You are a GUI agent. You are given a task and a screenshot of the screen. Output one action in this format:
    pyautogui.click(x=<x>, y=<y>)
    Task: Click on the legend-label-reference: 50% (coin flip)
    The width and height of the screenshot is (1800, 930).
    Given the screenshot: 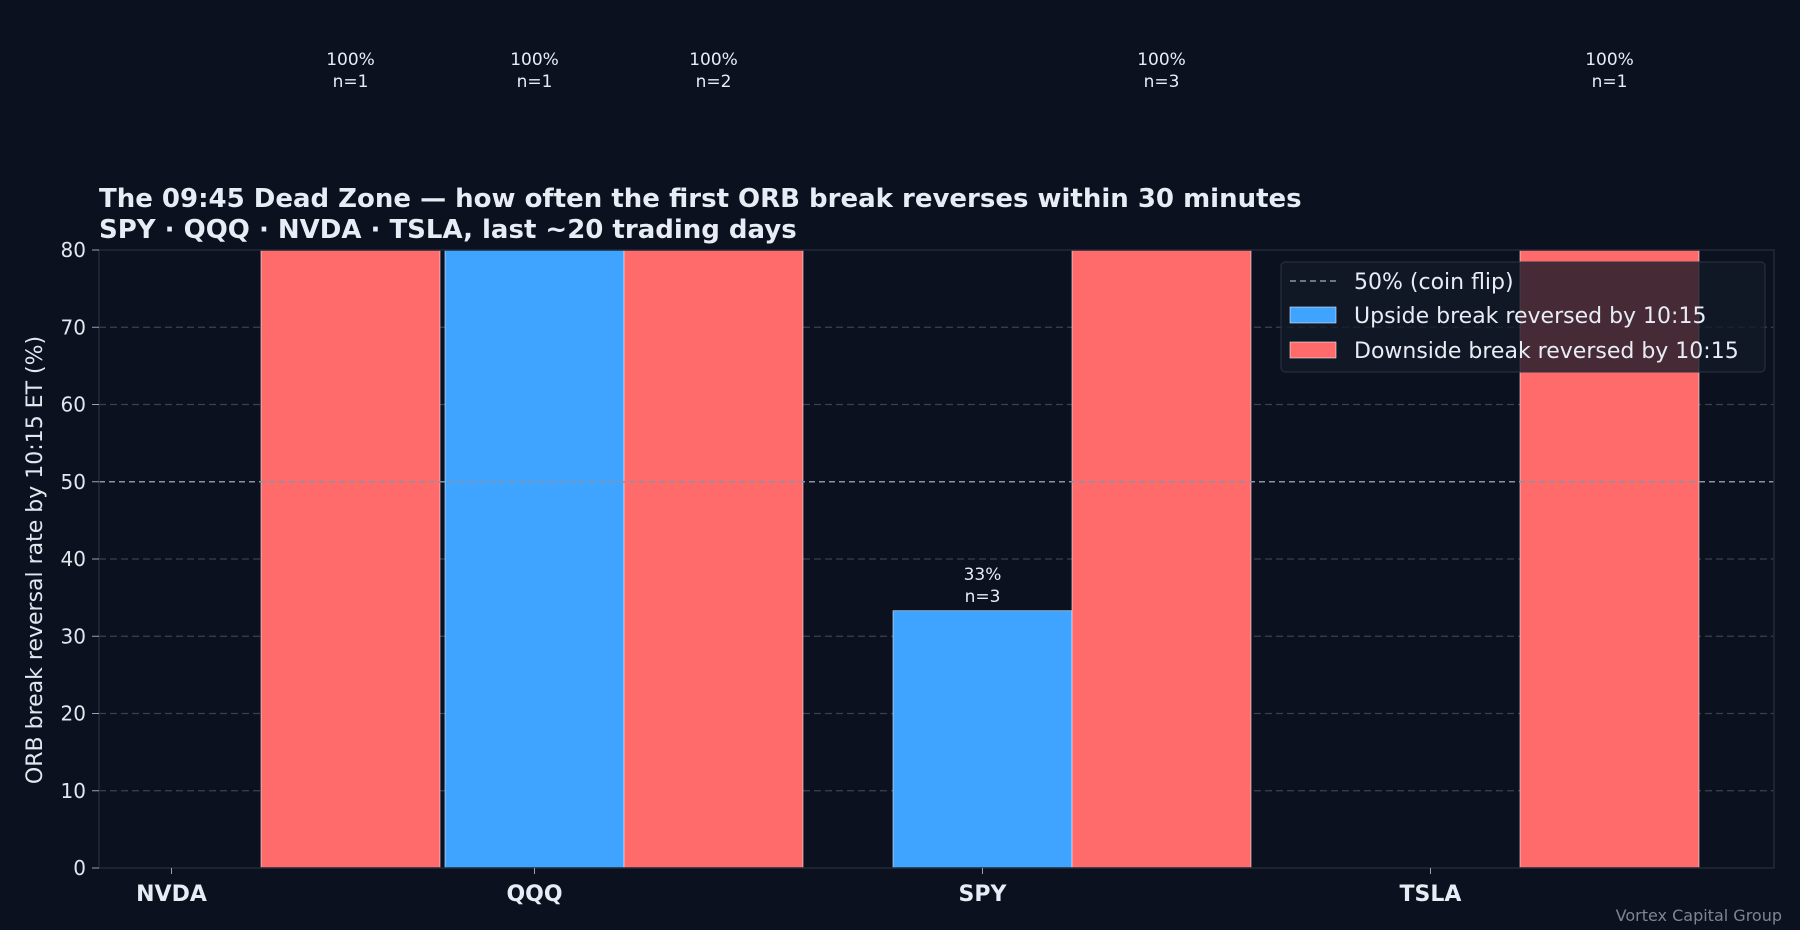 What is the action you would take?
    pyautogui.click(x=1434, y=282)
    